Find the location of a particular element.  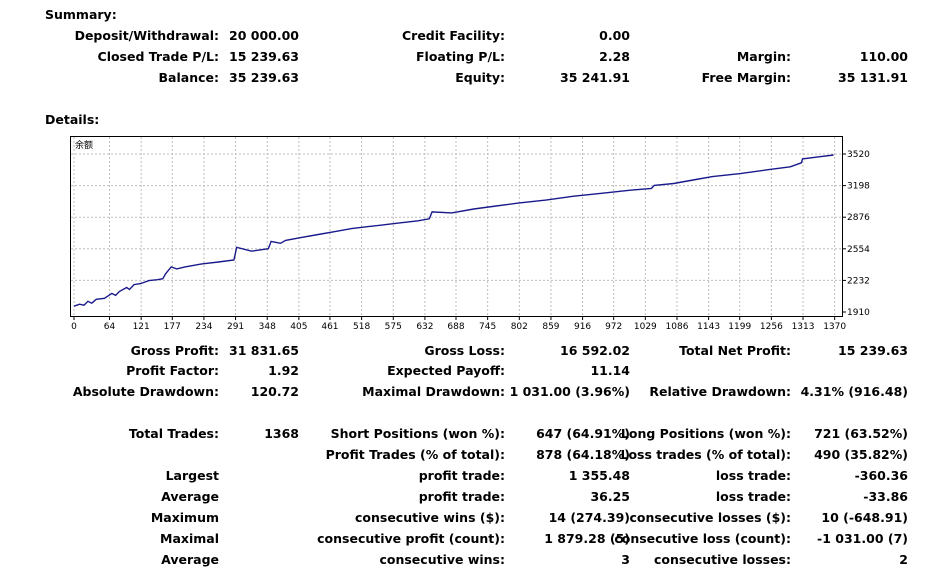

closed-pl-value: 15 239.63 is located at coordinates (264, 56).